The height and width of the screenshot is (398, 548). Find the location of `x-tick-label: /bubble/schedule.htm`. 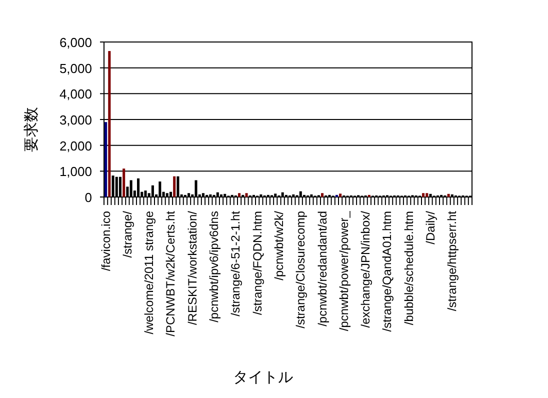

x-tick-label: /bubble/schedule.htm is located at coordinates (409, 268).